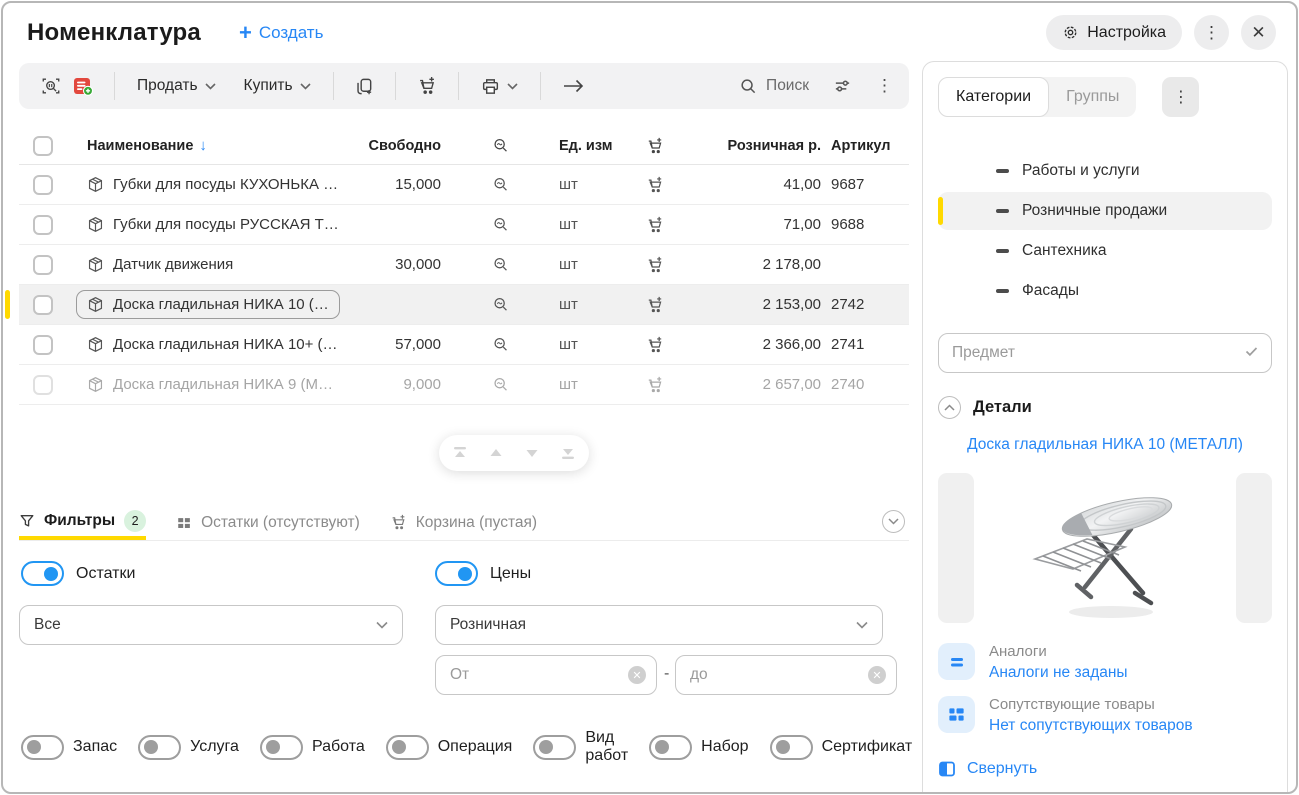 Image resolution: width=1299 pixels, height=795 pixels. Describe the element at coordinates (463, 522) in the screenshot. I see `tab-cart: Корзина (пустая)` at that location.